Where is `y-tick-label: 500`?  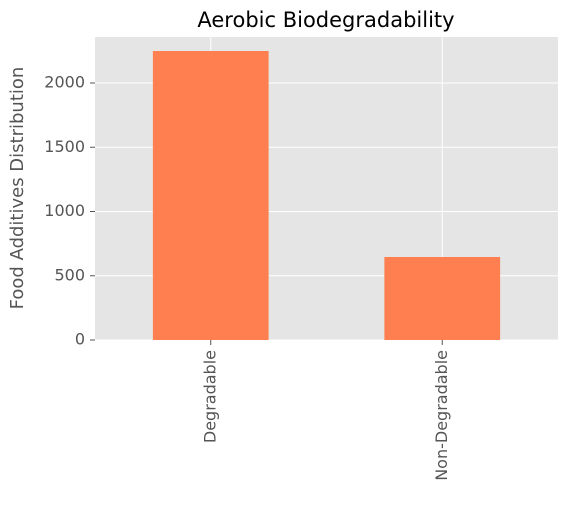 y-tick-label: 500 is located at coordinates (69, 274).